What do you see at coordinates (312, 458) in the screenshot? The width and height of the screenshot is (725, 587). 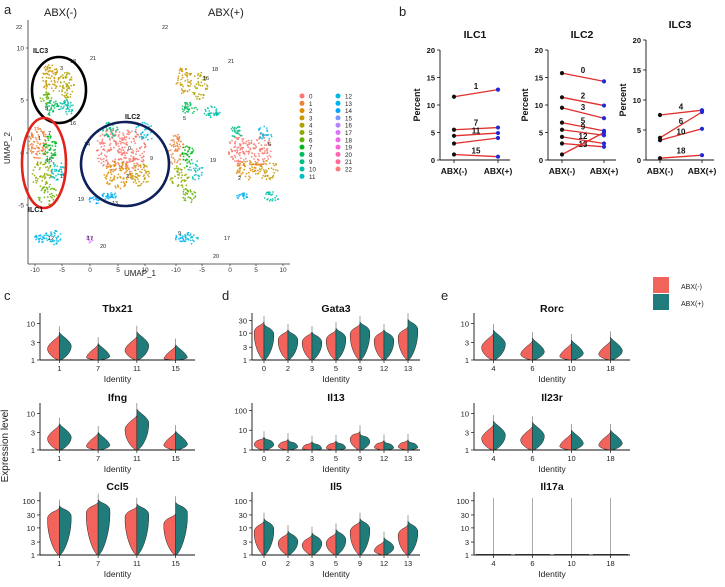 I see `violin-xtick-label: 3` at bounding box center [312, 458].